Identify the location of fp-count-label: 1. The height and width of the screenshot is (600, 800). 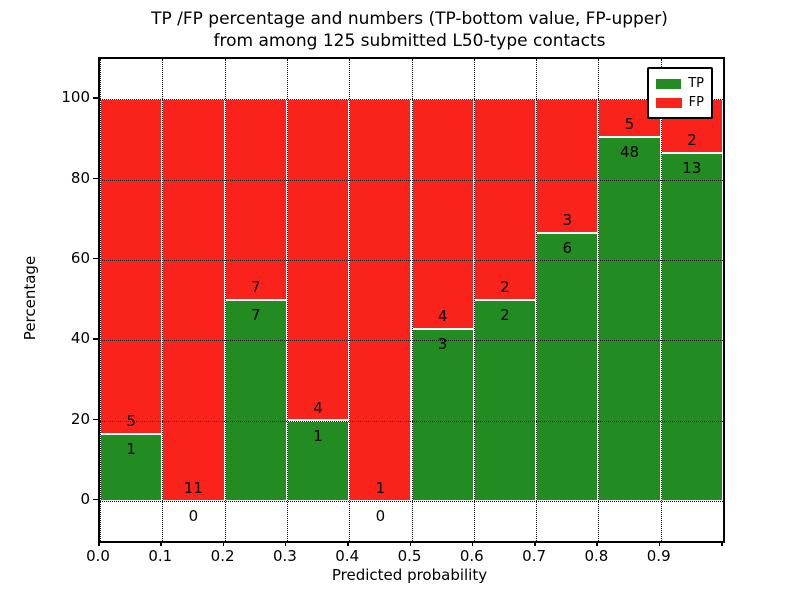
(380, 487).